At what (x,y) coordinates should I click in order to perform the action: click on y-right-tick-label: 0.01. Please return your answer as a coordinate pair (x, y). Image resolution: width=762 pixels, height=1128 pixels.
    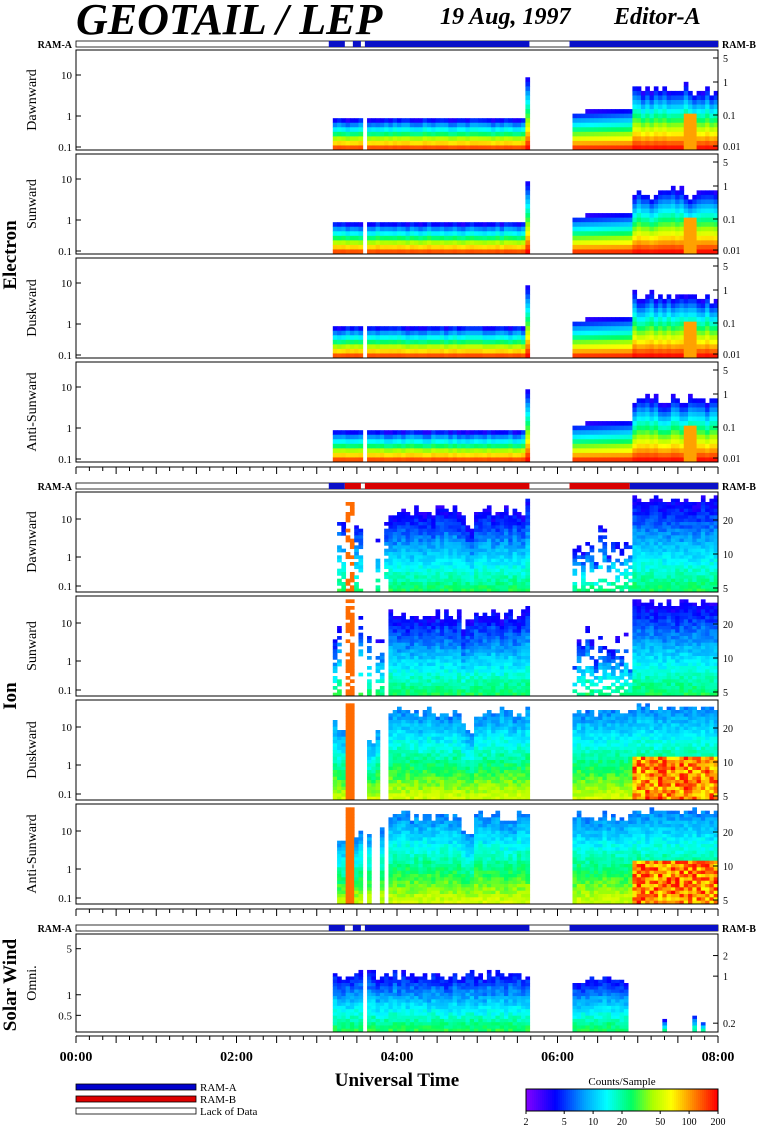
    Looking at the image, I should click on (732, 147).